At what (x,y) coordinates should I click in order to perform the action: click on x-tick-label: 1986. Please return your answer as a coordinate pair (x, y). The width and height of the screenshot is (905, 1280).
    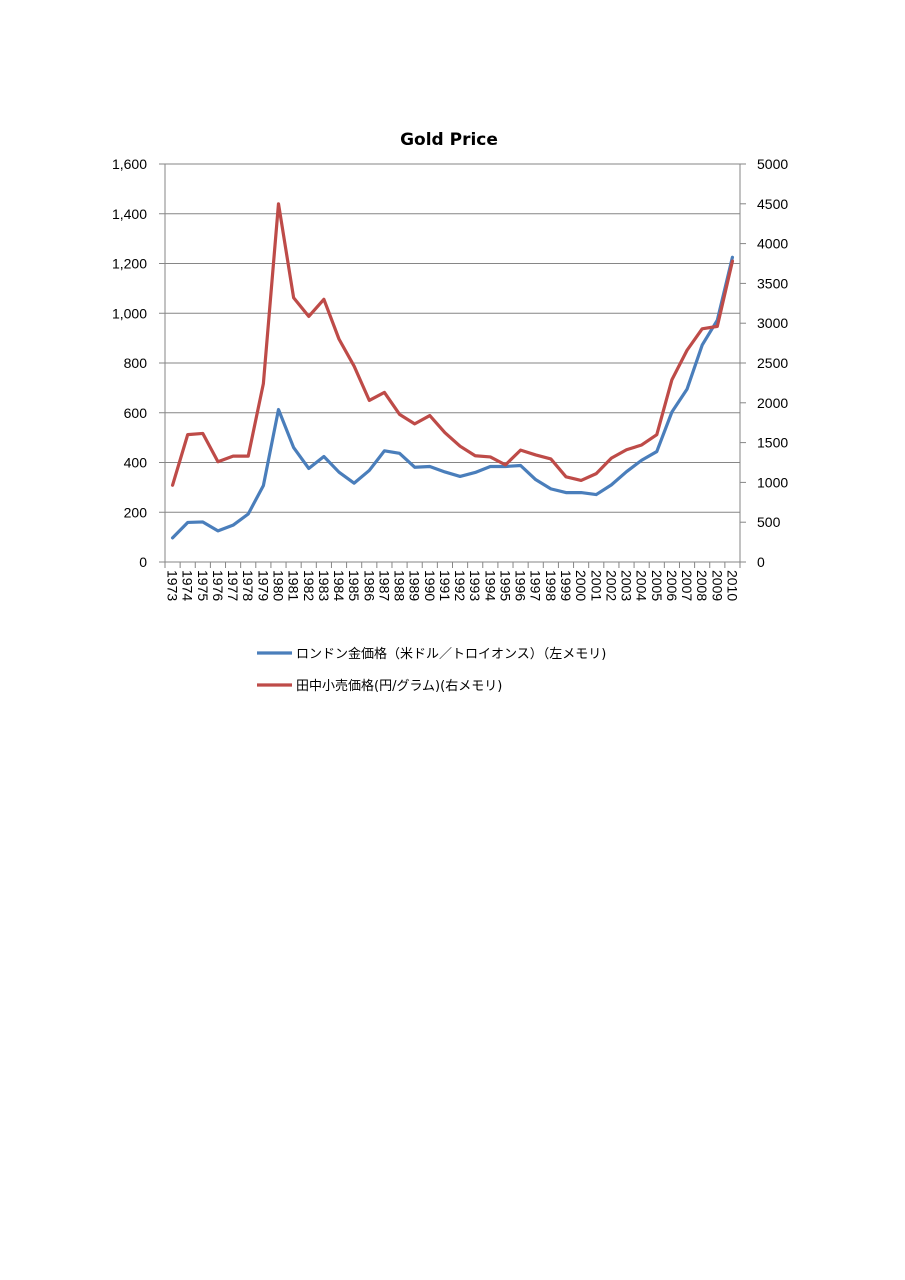
    Looking at the image, I should click on (369, 585).